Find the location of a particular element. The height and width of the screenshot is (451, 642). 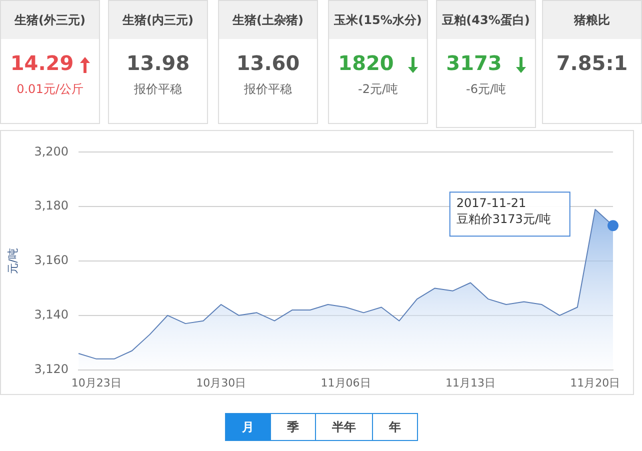

y-tick-label: 3,160 is located at coordinates (51, 260).